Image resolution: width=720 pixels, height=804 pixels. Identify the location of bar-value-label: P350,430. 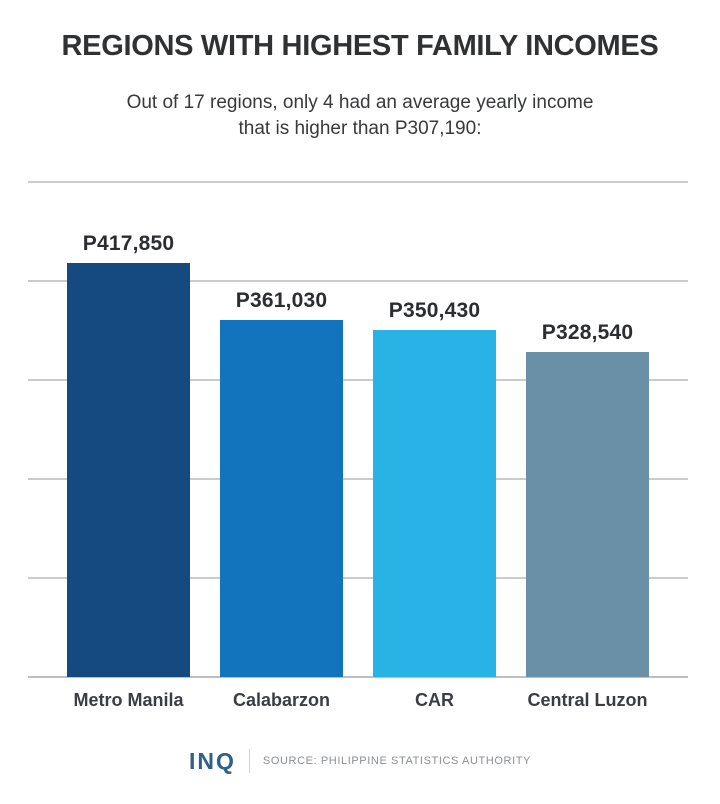
(434, 311).